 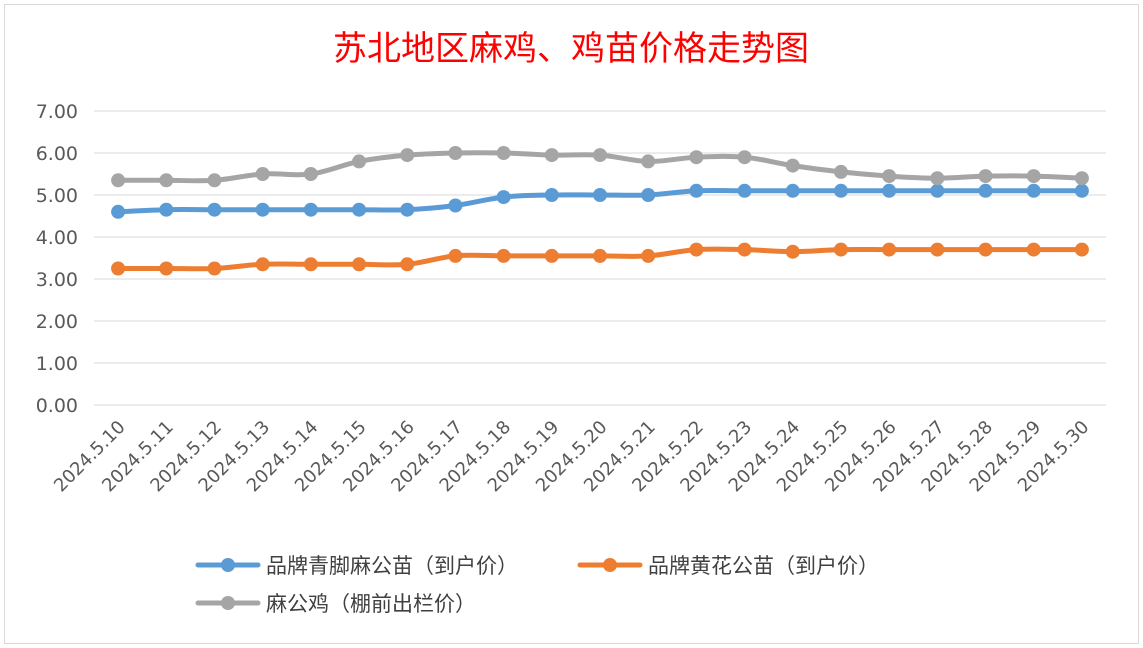 What do you see at coordinates (57, 238) in the screenshot?
I see `y-tick-label: 4.00` at bounding box center [57, 238].